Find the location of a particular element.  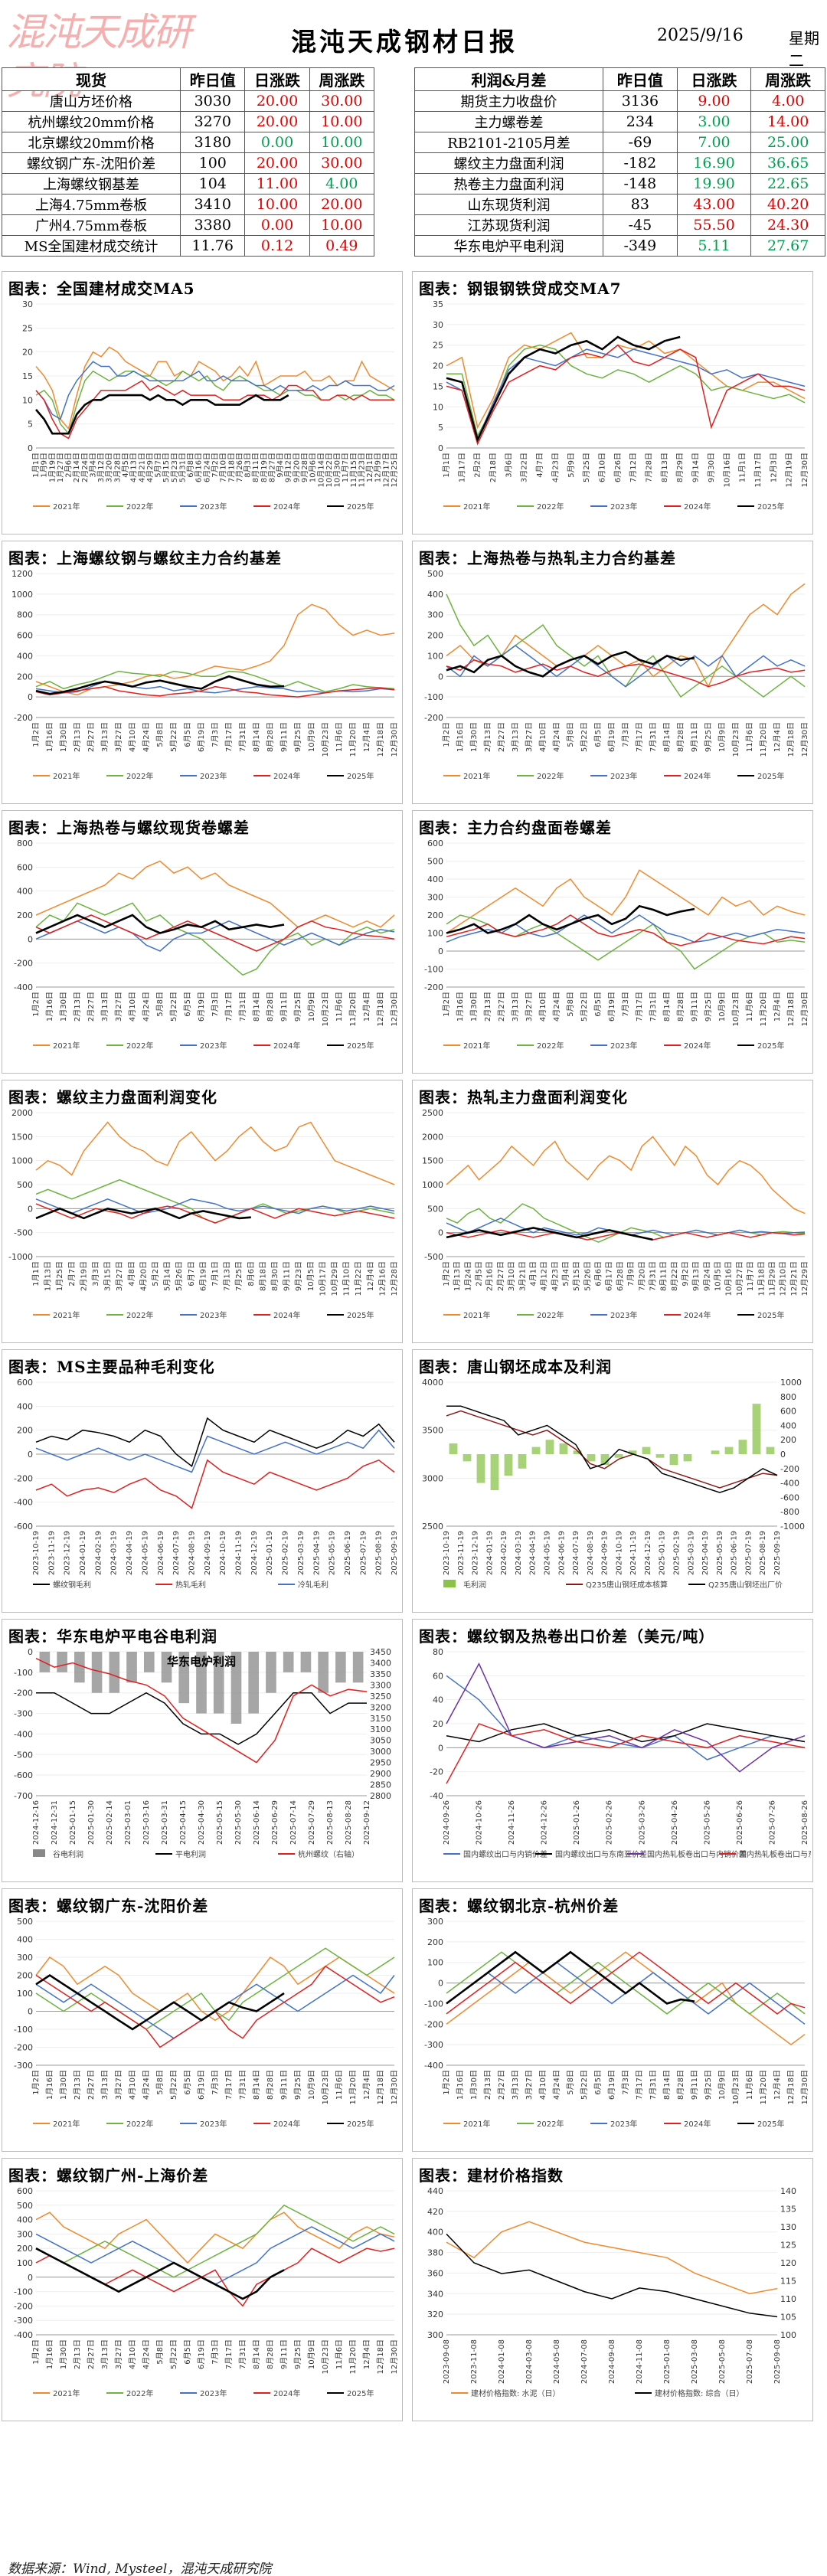

x-tick-label: 6月7日 is located at coordinates (191, 1273).